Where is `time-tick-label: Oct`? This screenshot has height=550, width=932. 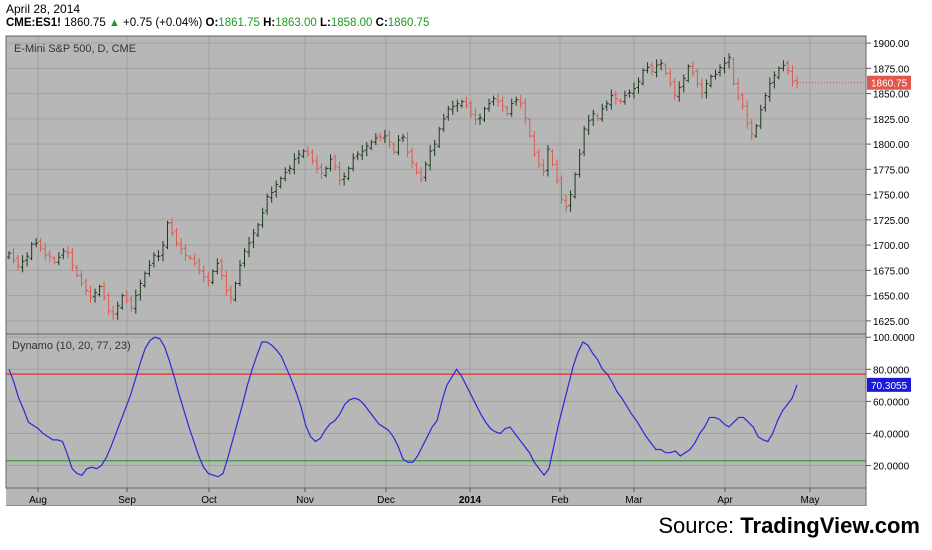
time-tick-label: Oct is located at coordinates (209, 500).